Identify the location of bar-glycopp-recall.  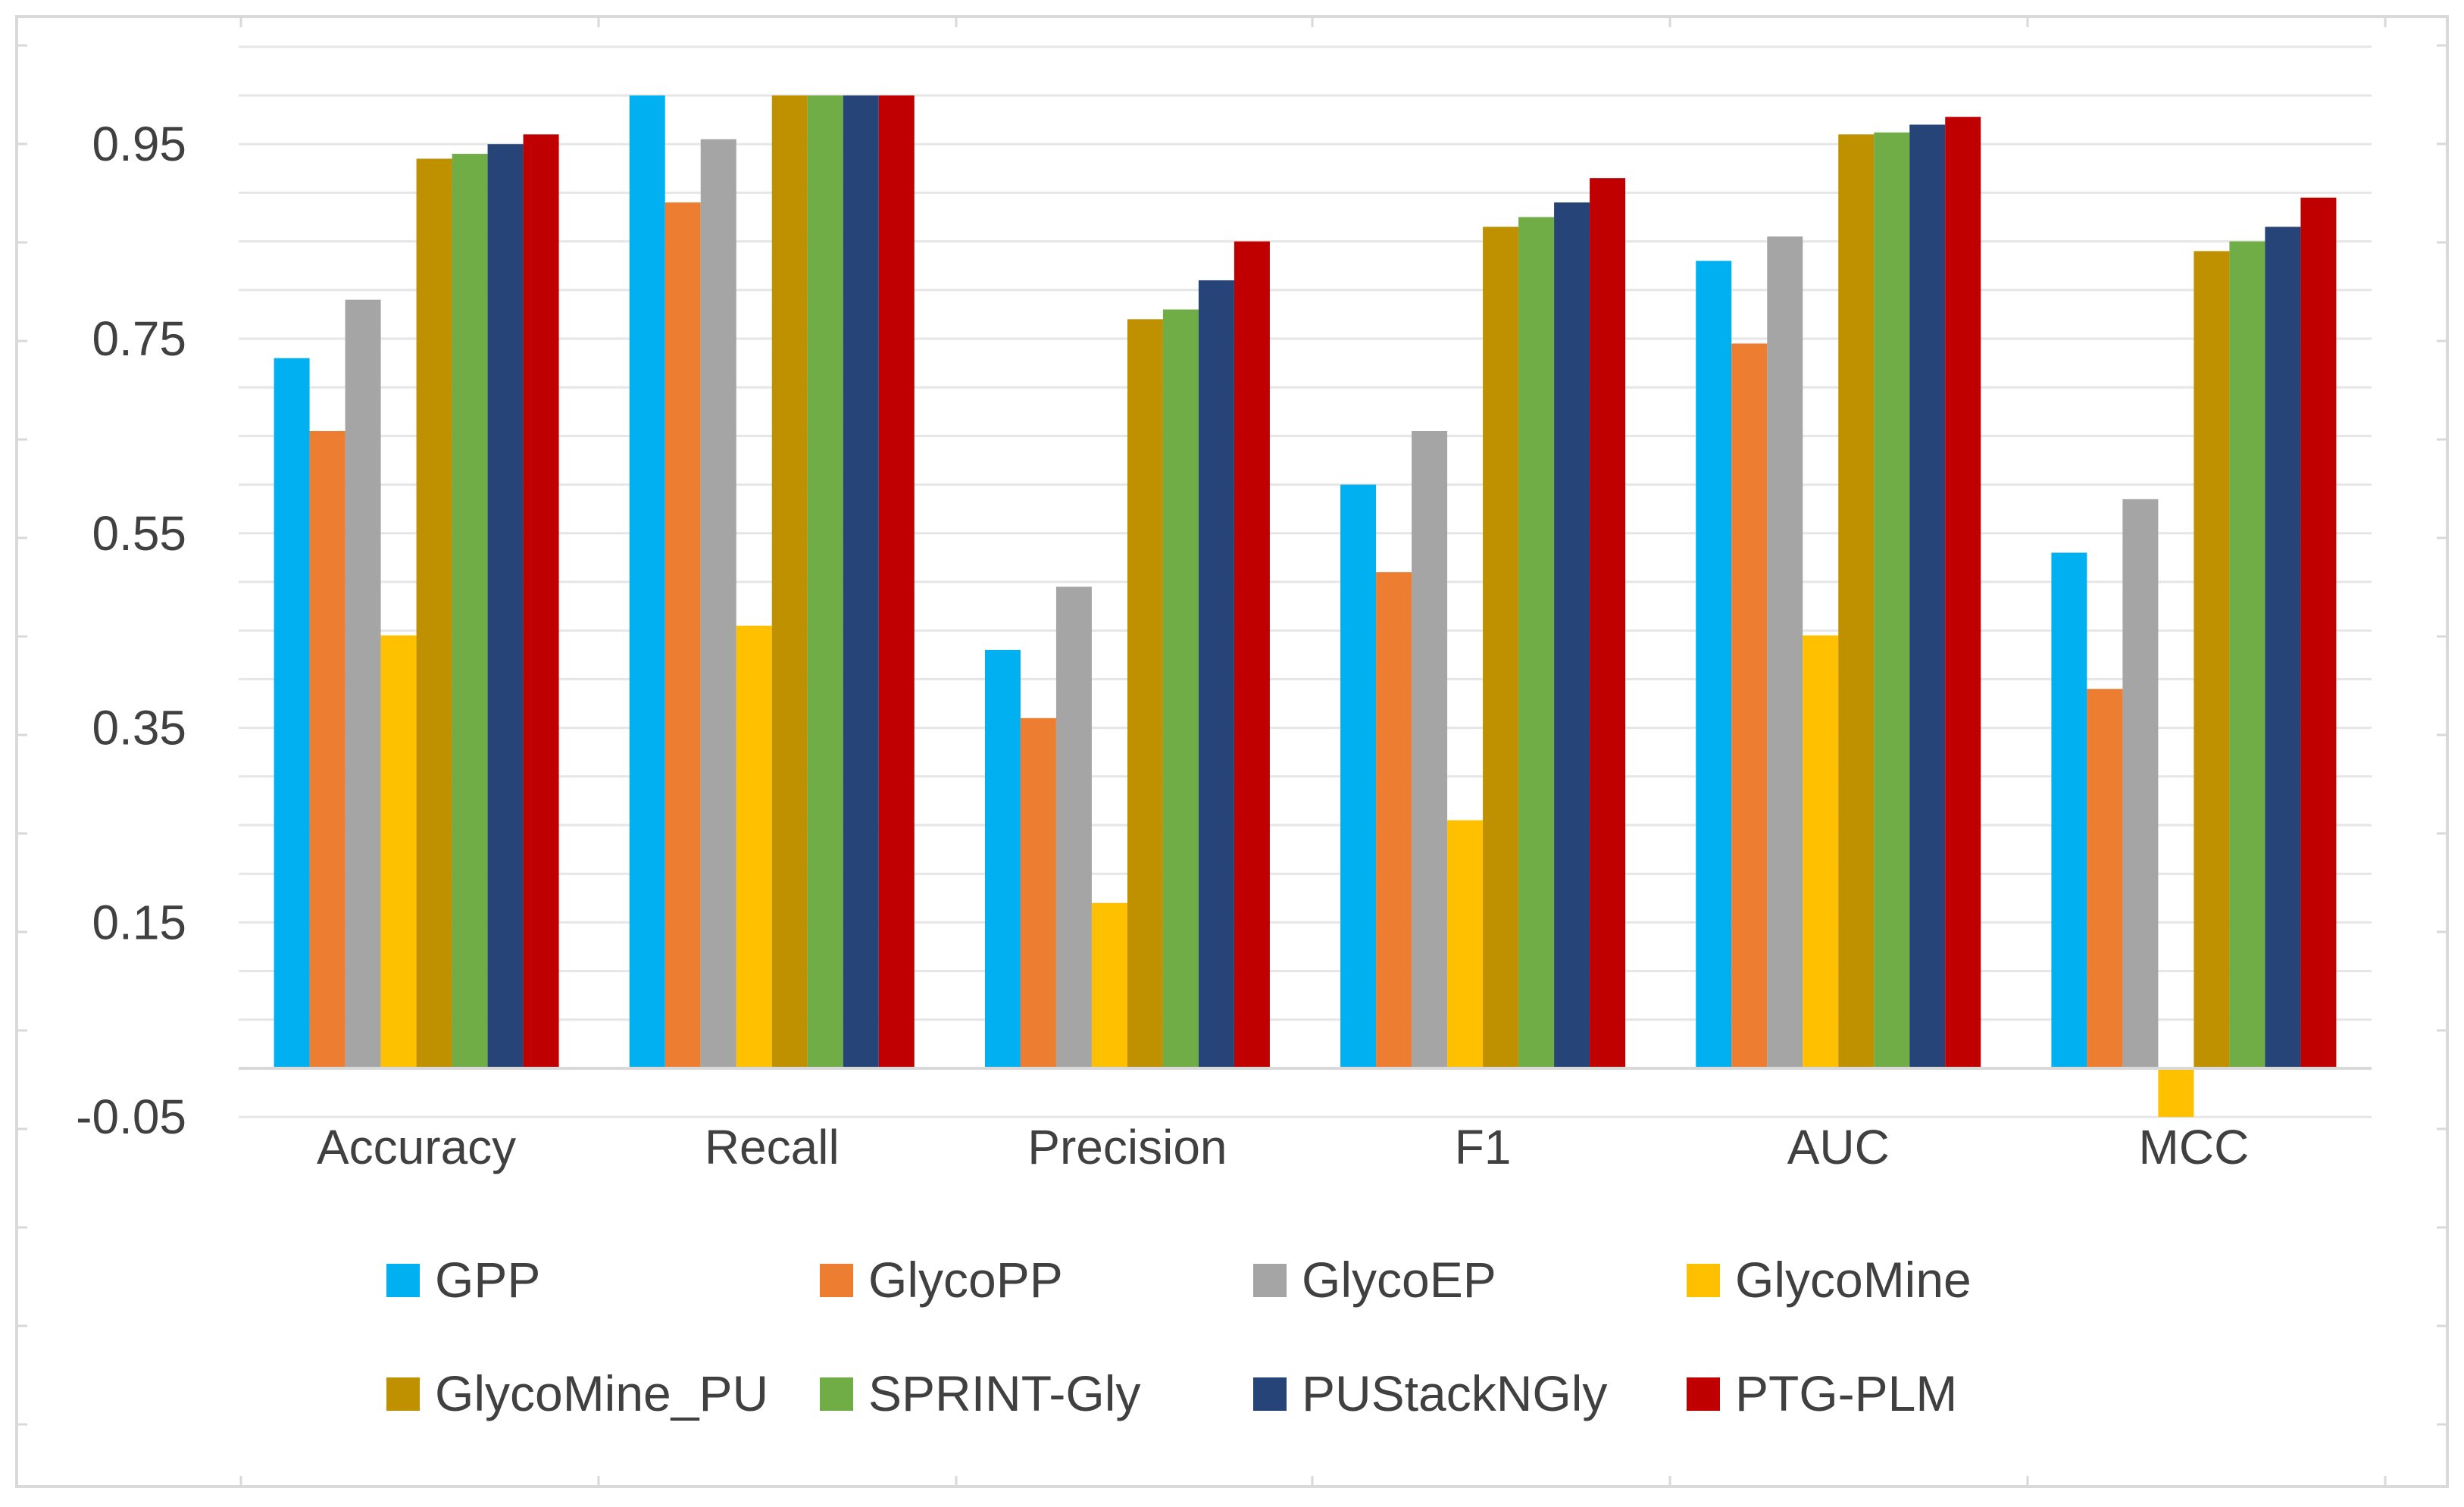
(682, 635).